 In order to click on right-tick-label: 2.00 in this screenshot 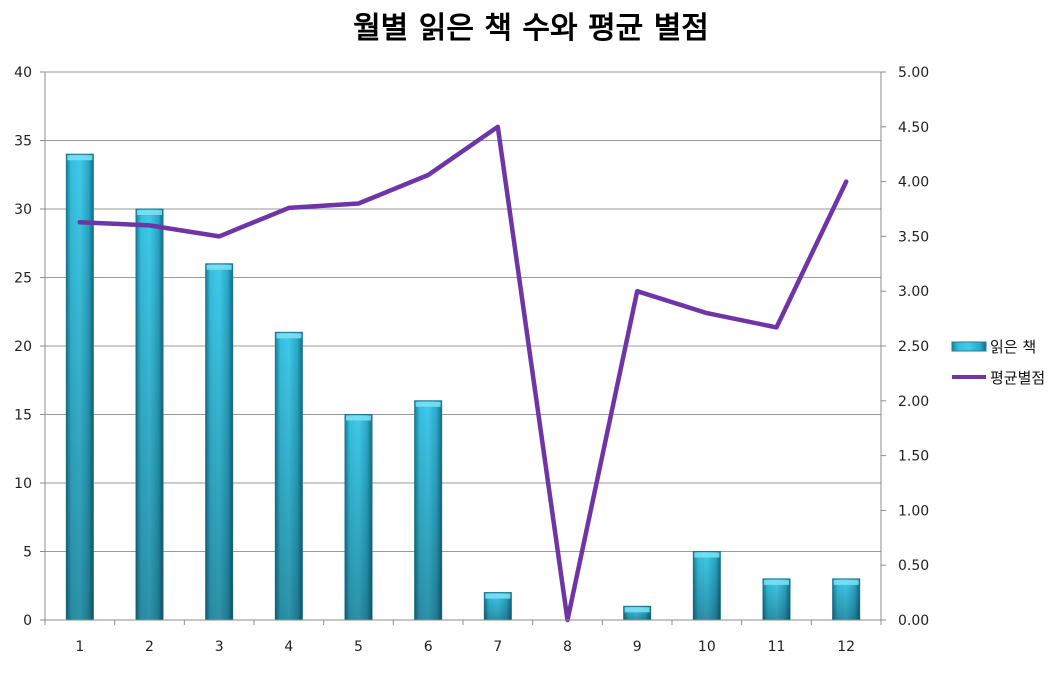, I will do `click(913, 402)`.